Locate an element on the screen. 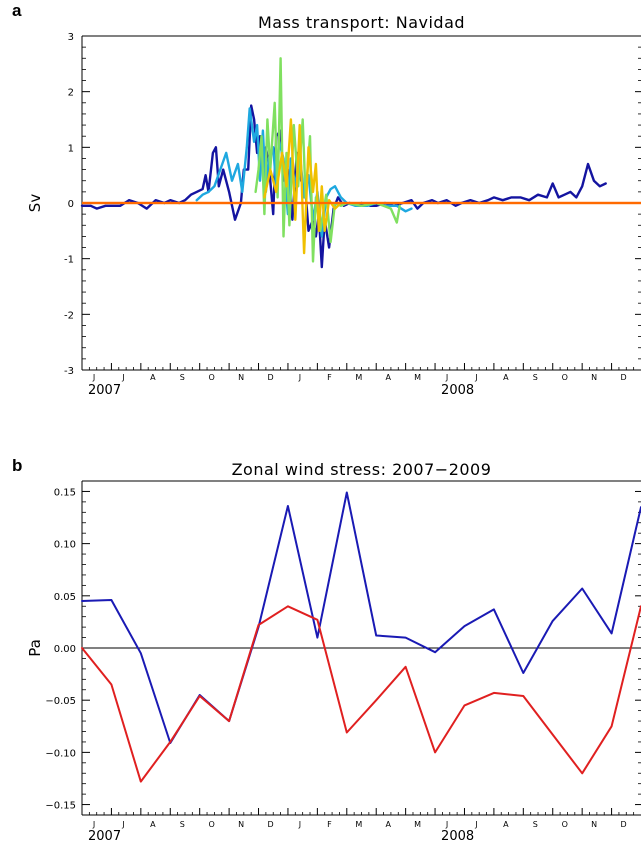 This screenshot has height=844, width=641. y-tick-label: 2 is located at coordinates (71, 93).